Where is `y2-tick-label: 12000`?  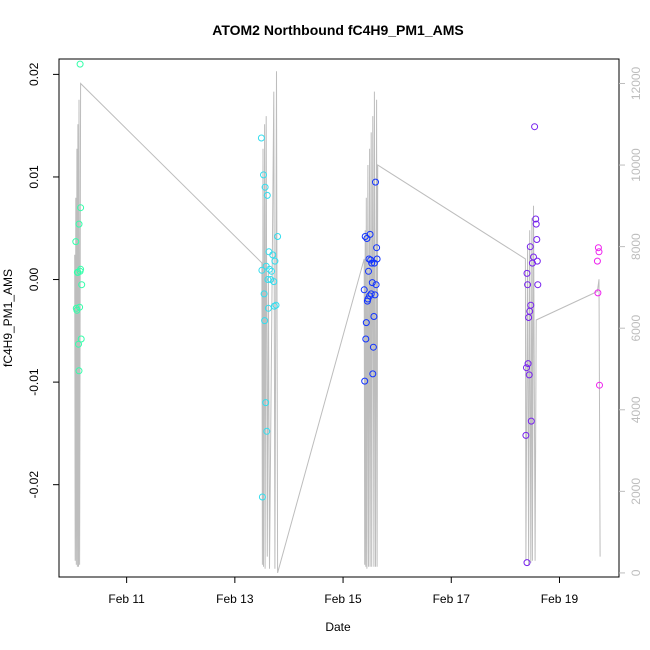
y2-tick-label: 12000 is located at coordinates (636, 83).